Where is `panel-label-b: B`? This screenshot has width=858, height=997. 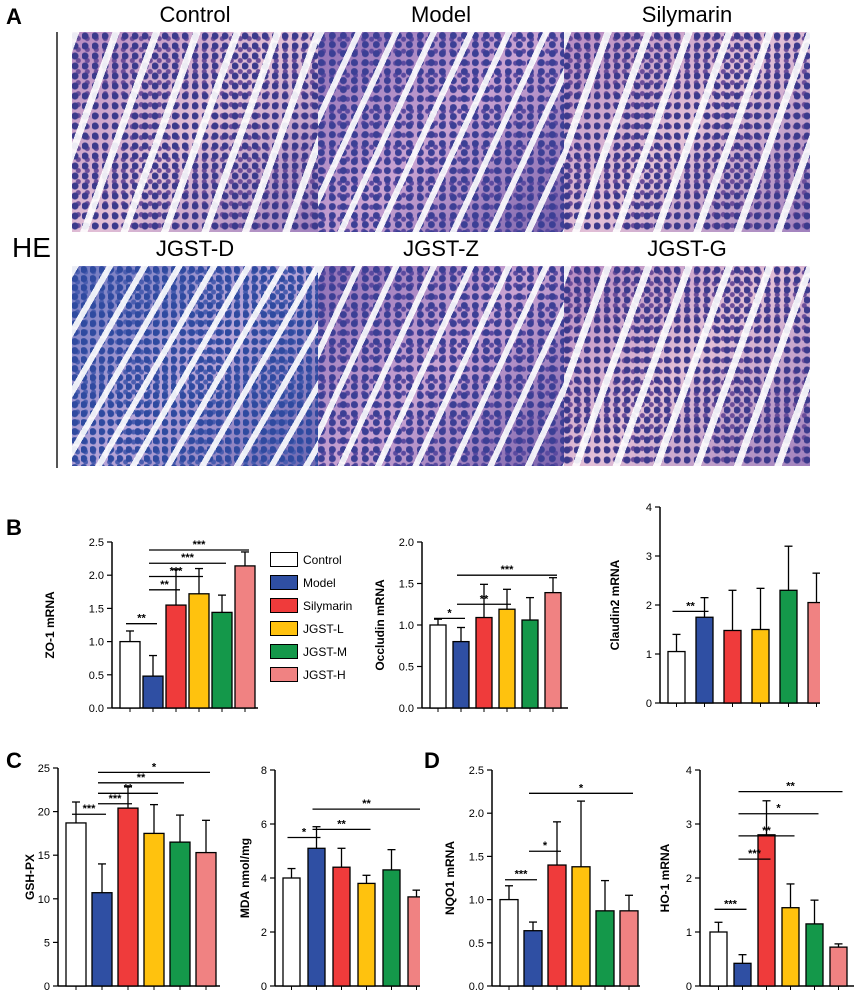
panel-label-b: B is located at coordinates (14, 527).